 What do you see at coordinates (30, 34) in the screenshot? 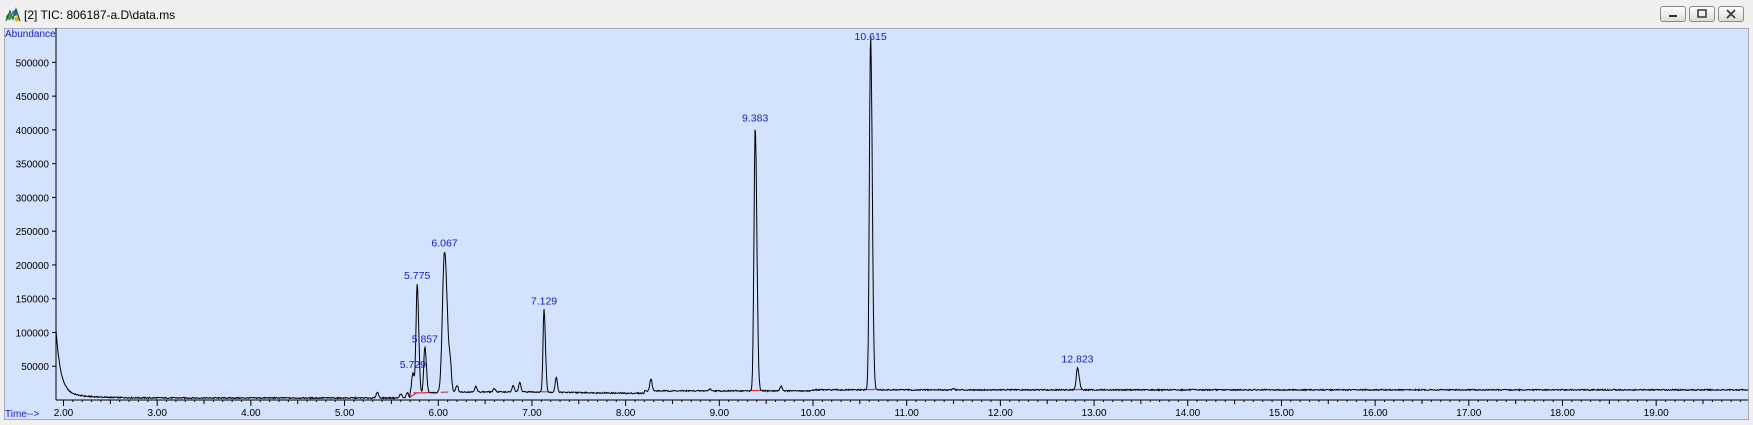
I see `y-axis-label: Abundance` at bounding box center [30, 34].